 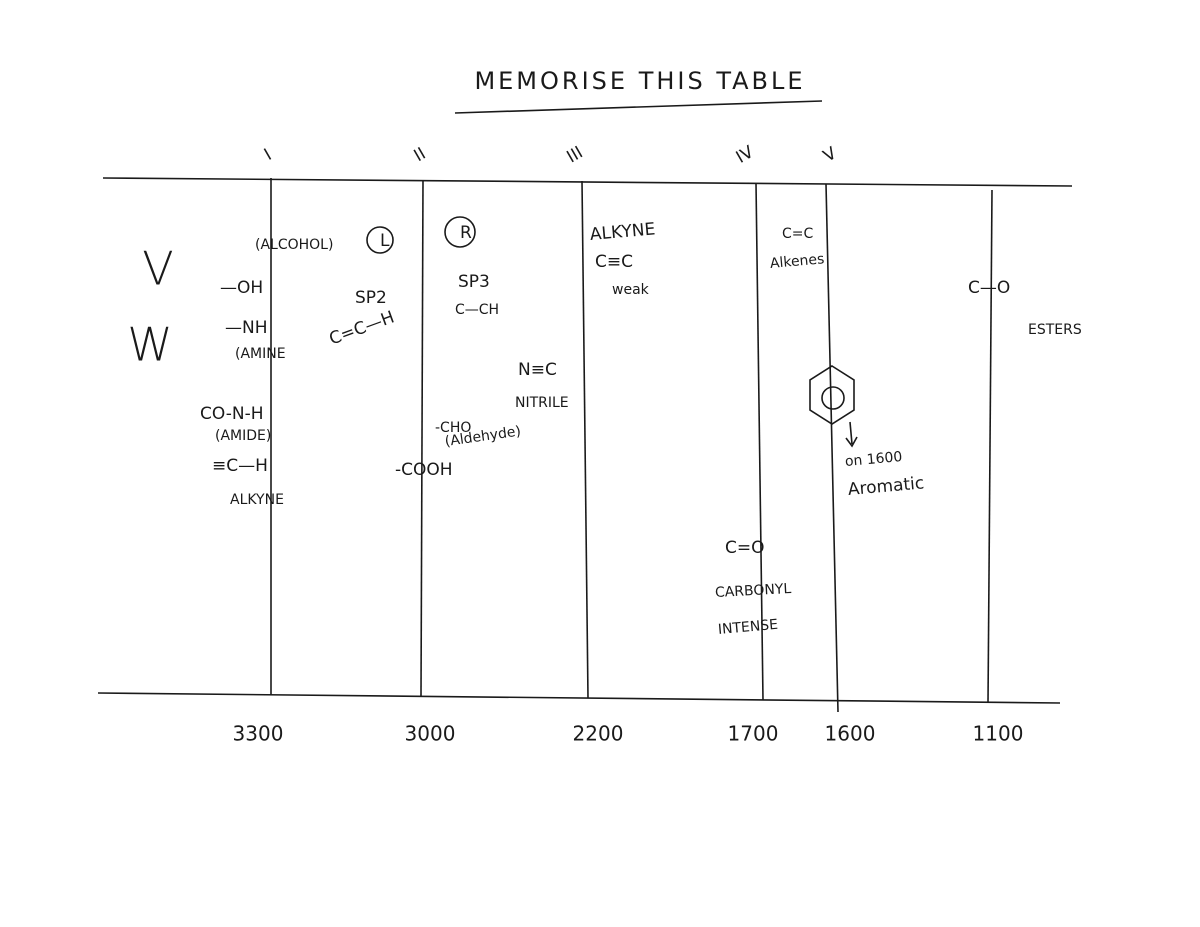 What do you see at coordinates (232, 414) in the screenshot?
I see `note: CO-N-H` at bounding box center [232, 414].